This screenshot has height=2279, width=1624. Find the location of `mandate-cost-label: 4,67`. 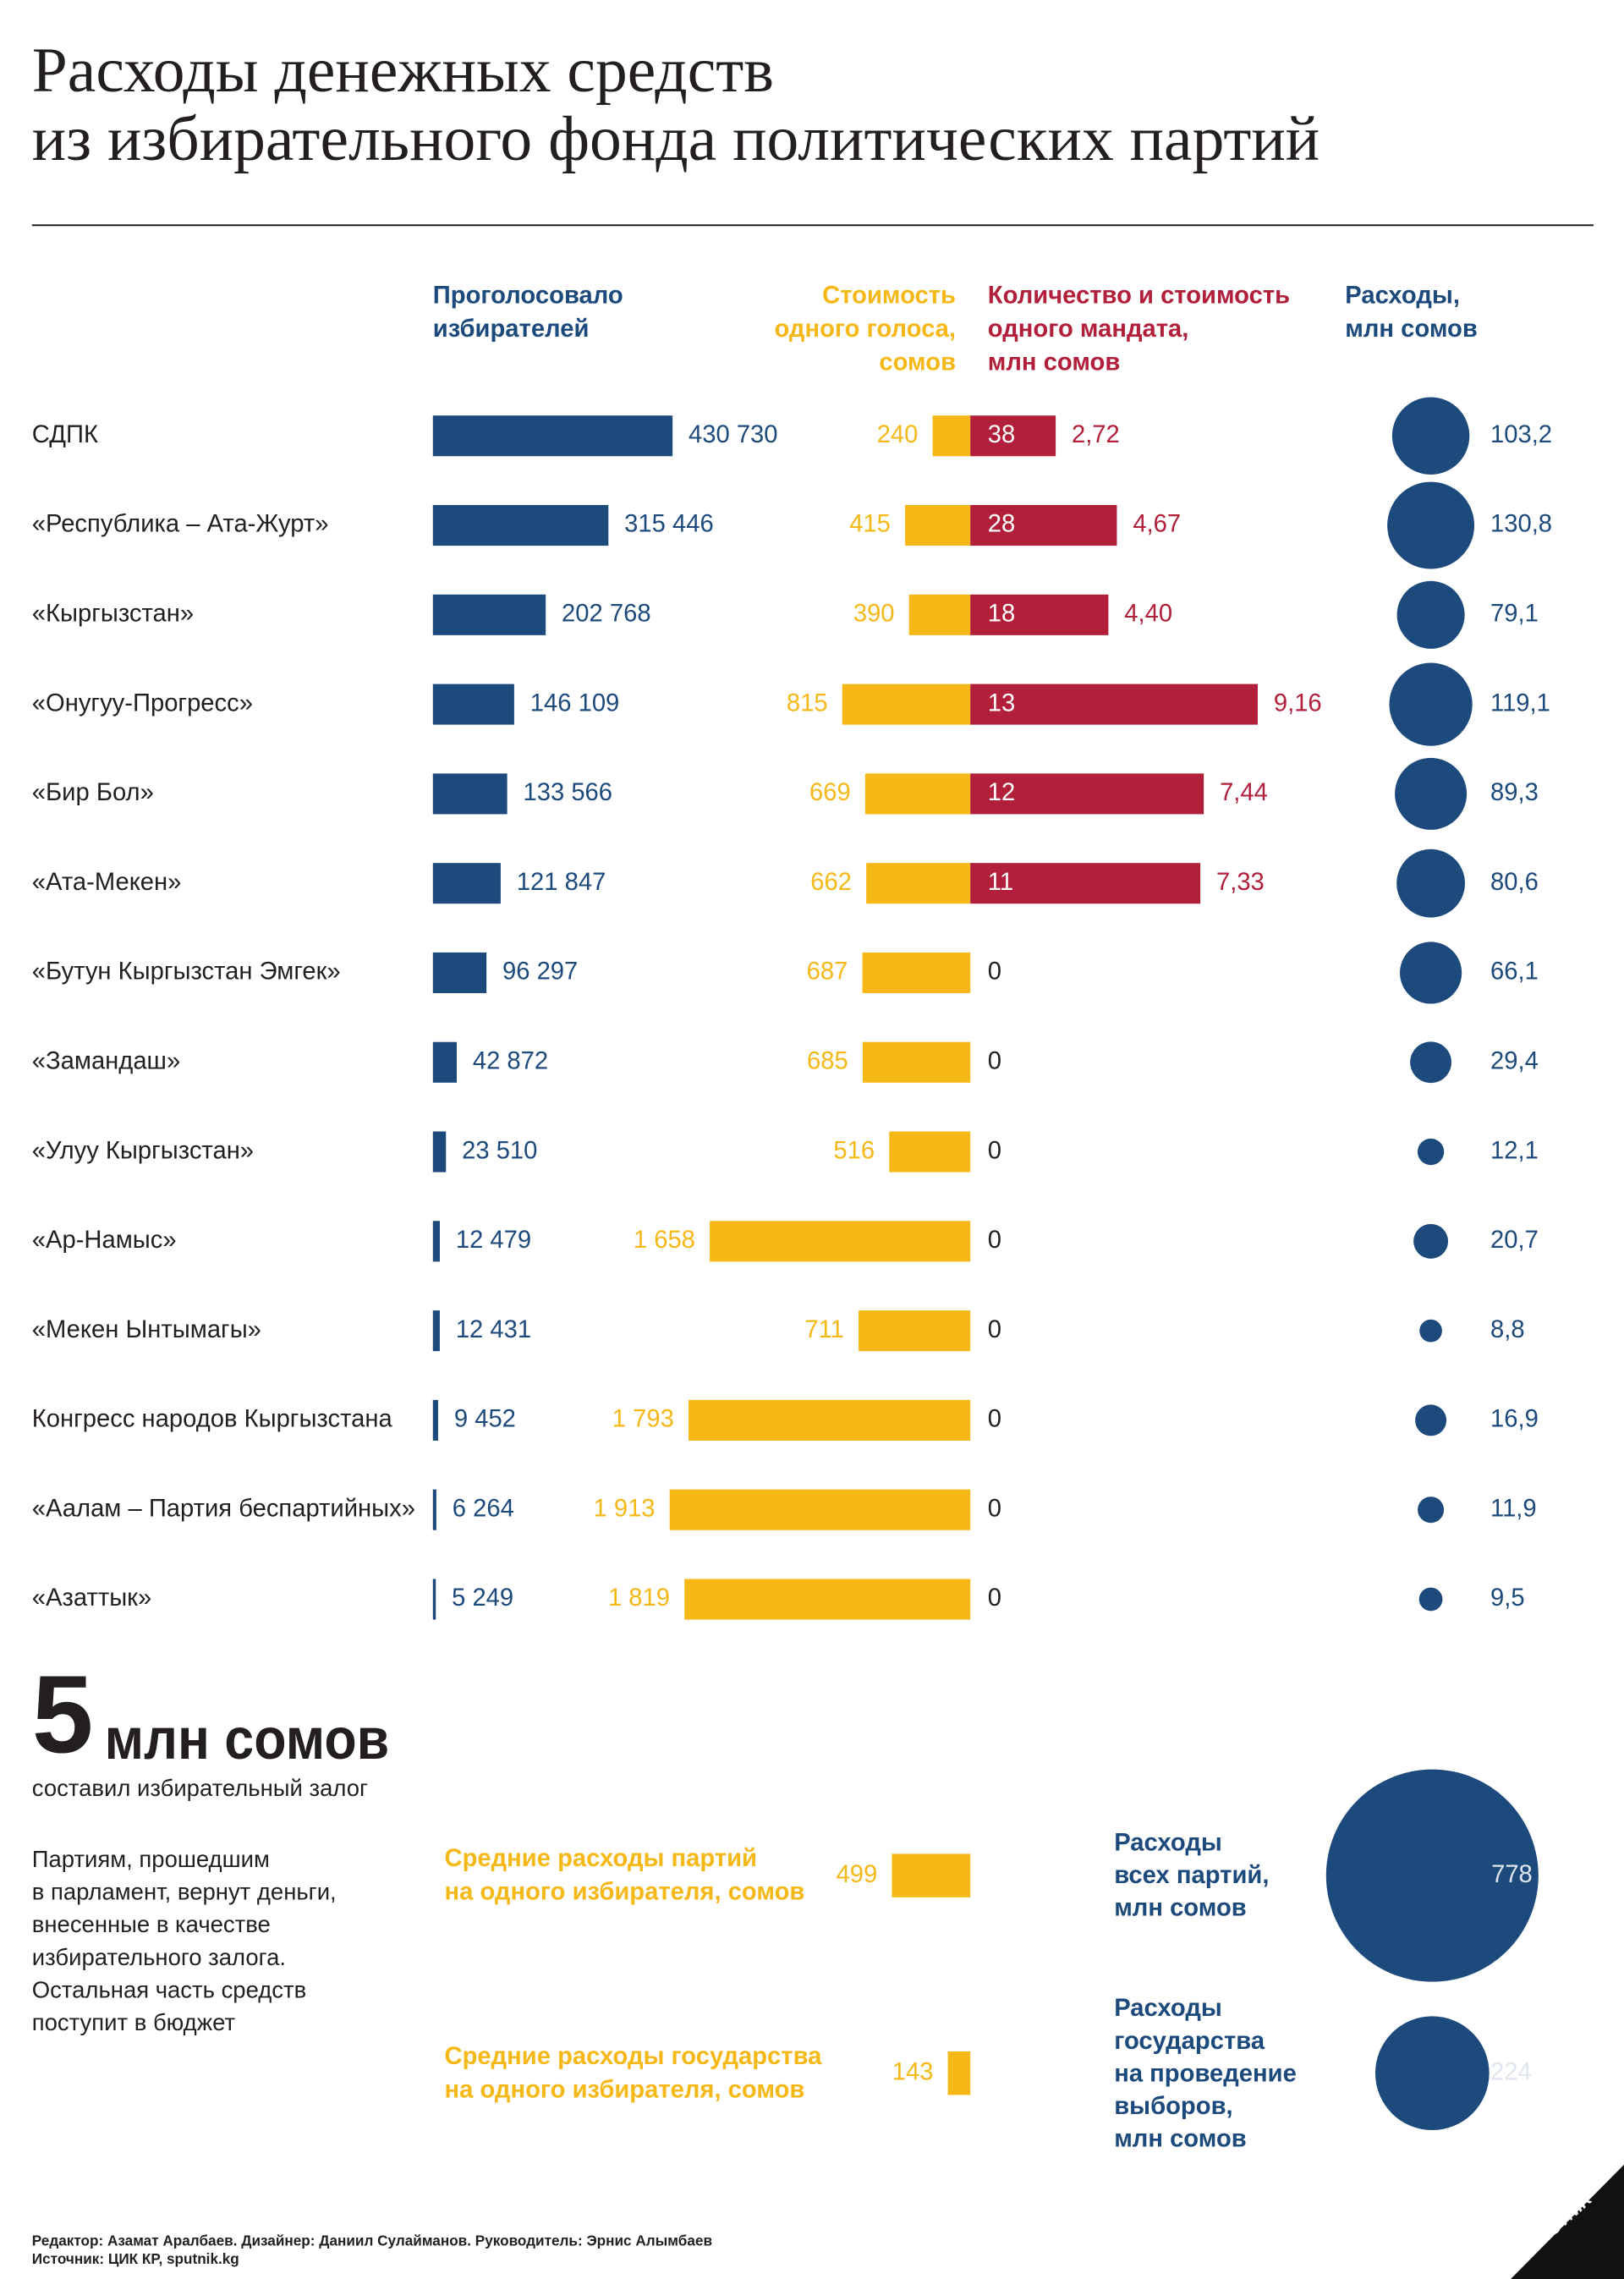

mandate-cost-label: 4,67 is located at coordinates (1157, 524).